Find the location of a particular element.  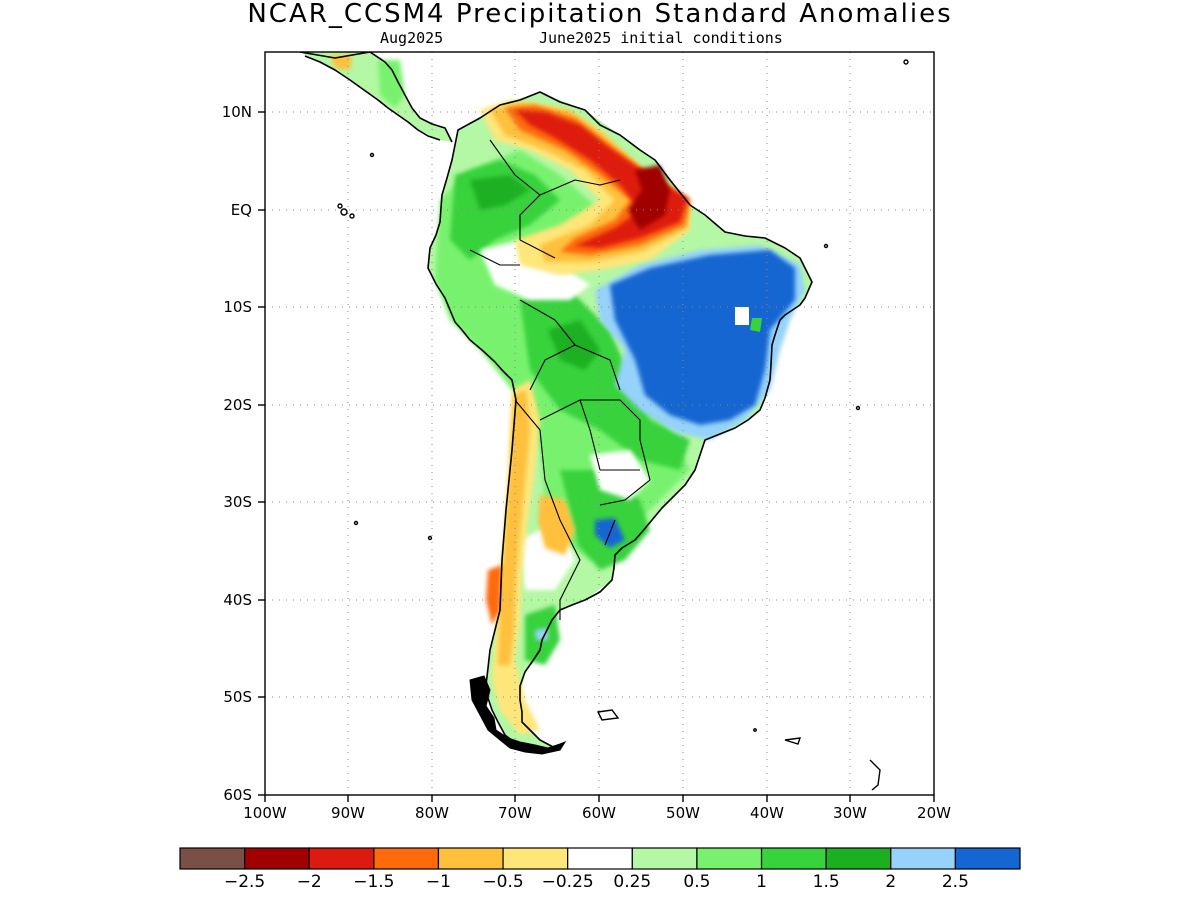

colorbar-label: −2 is located at coordinates (309, 882).